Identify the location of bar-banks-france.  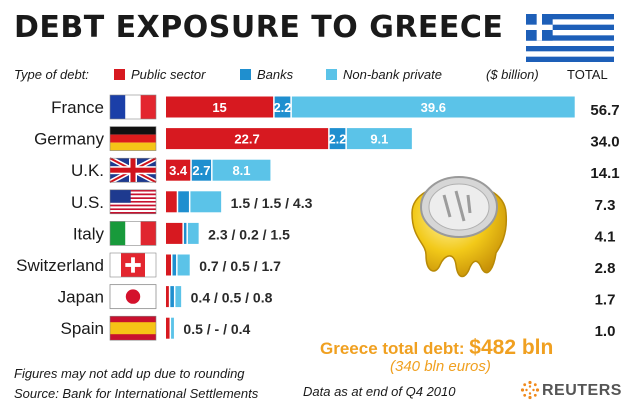
(282, 107).